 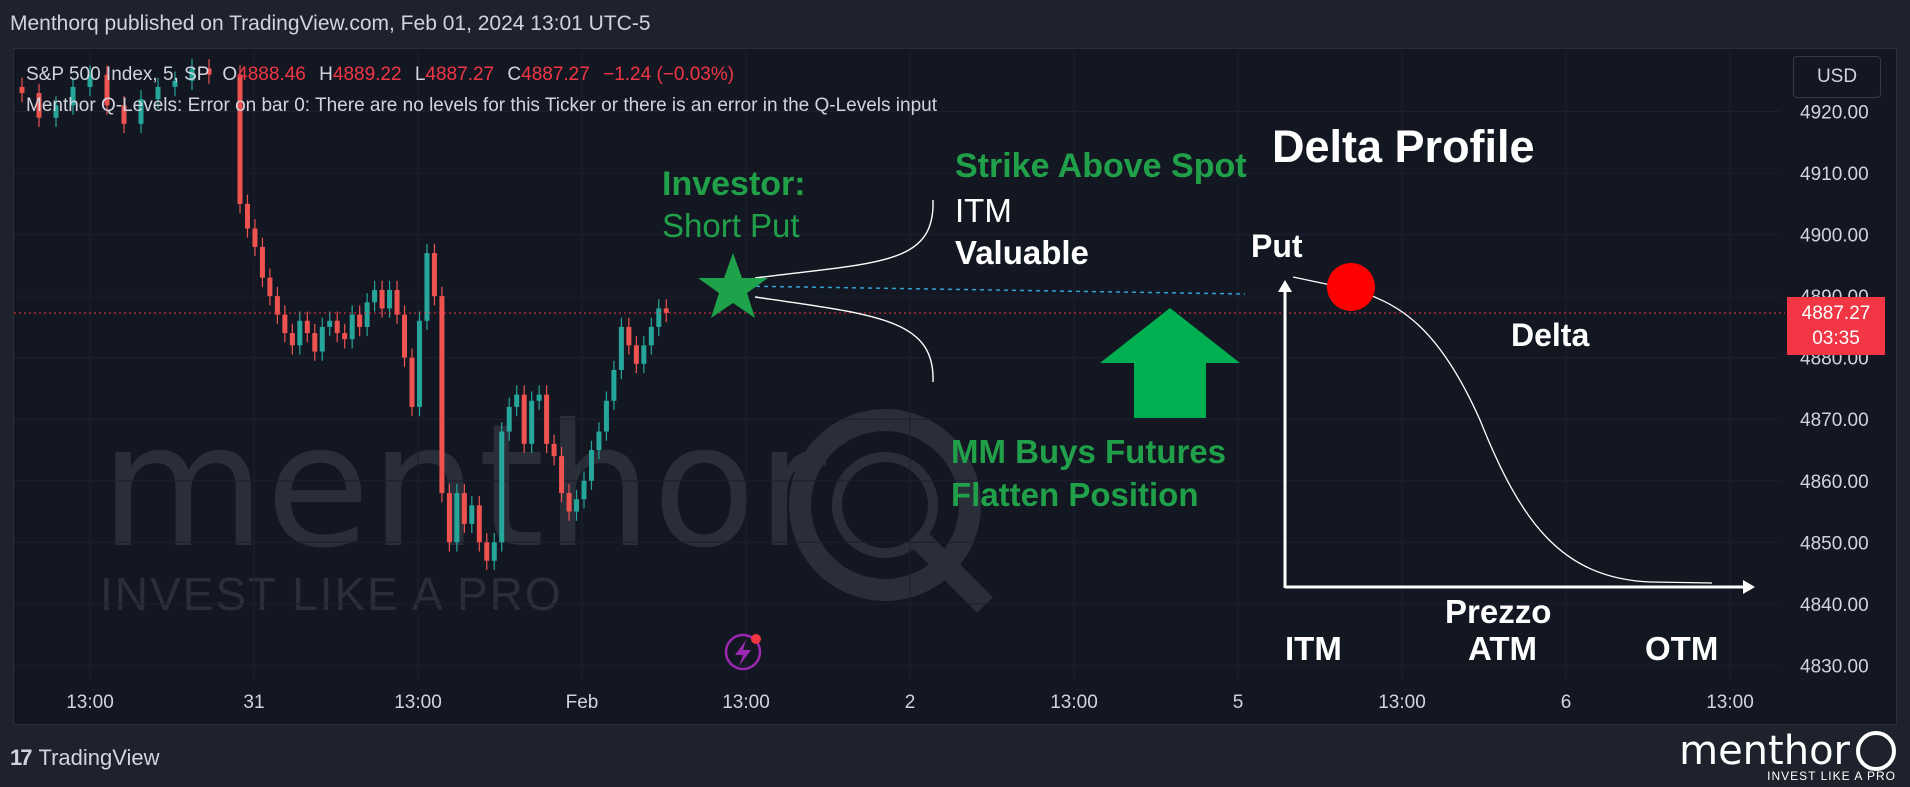 What do you see at coordinates (118, 74) in the screenshot?
I see `symbol-name: S&P 500 Index, 5, SP` at bounding box center [118, 74].